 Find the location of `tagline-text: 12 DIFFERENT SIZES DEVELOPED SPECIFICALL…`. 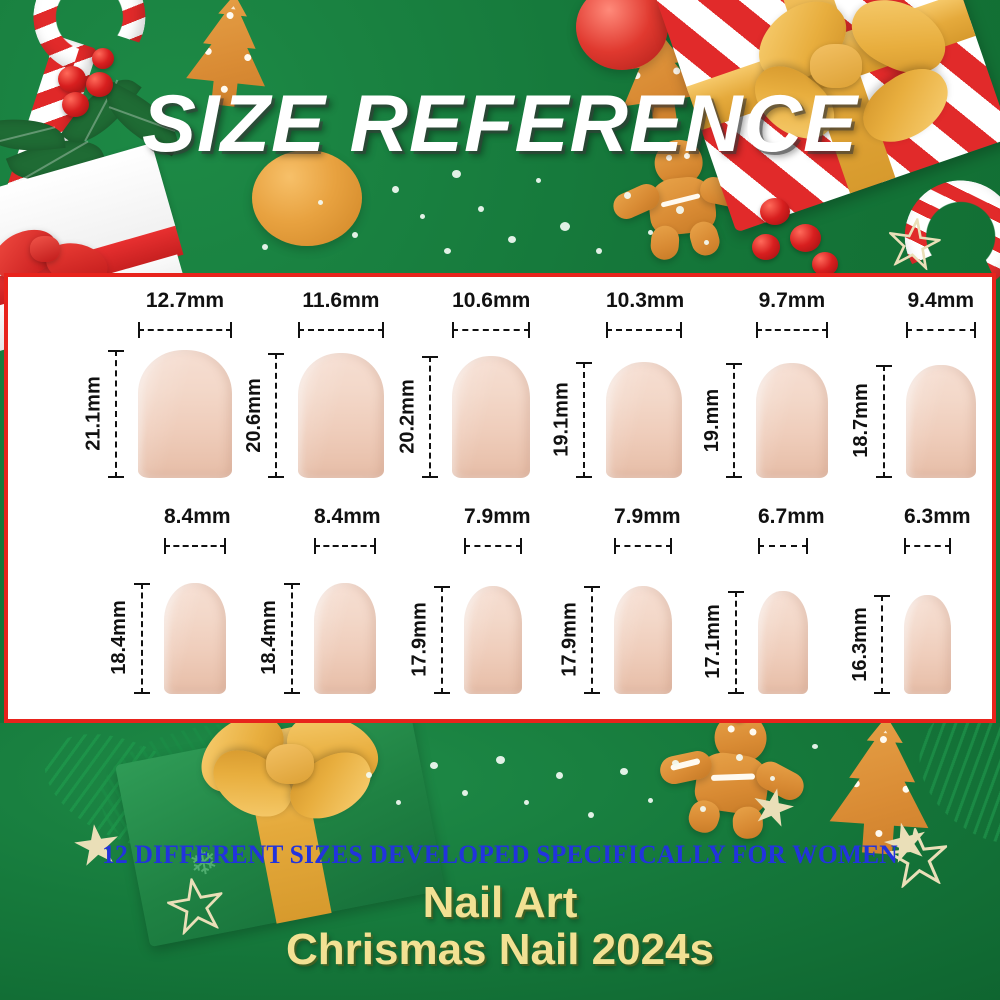

tagline-text: 12 DIFFERENT SIZES DEVELOPED SPECIFICALL… is located at coordinates (500, 854).